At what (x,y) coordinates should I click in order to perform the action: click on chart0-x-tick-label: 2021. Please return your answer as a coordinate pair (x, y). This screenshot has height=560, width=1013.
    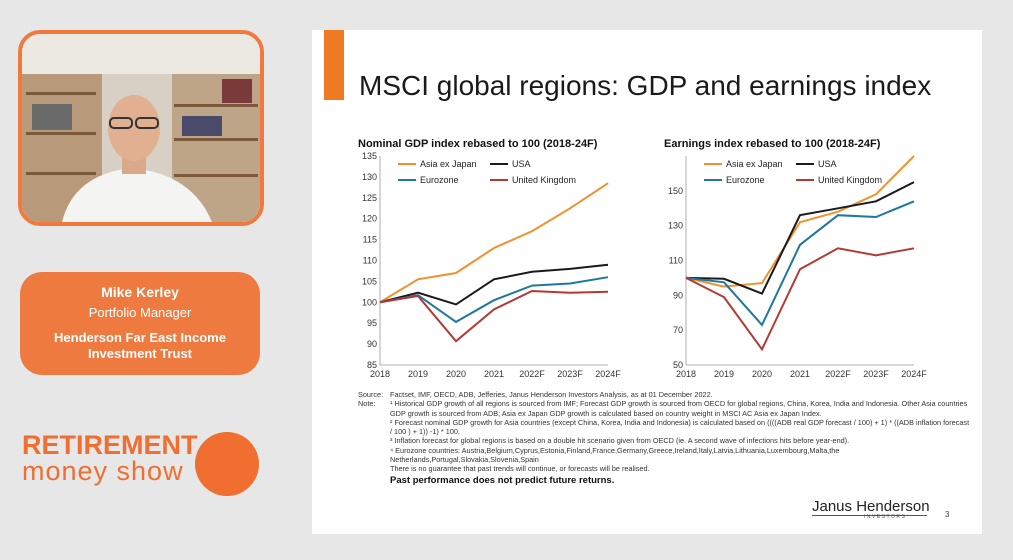
    Looking at the image, I should click on (494, 374).